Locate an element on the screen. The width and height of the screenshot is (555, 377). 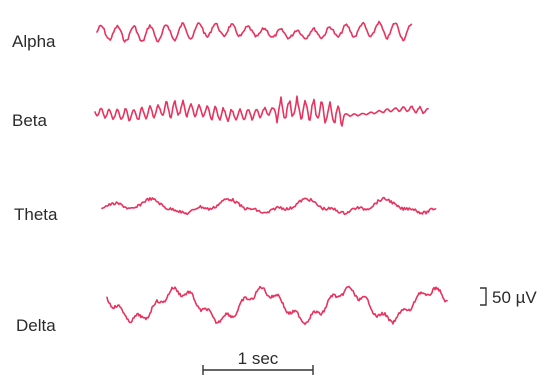
waveform-beta is located at coordinates (261, 111).